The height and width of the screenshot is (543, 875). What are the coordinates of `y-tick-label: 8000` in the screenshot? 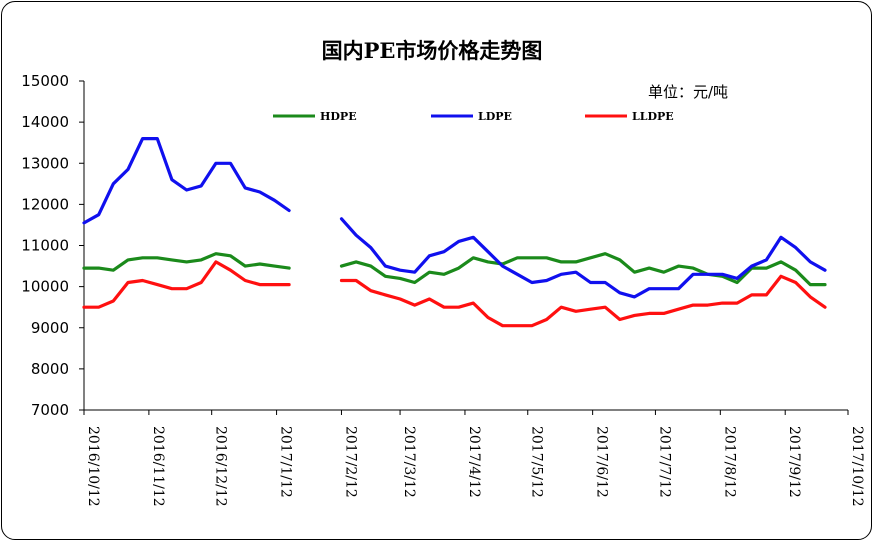 It's located at (50, 369).